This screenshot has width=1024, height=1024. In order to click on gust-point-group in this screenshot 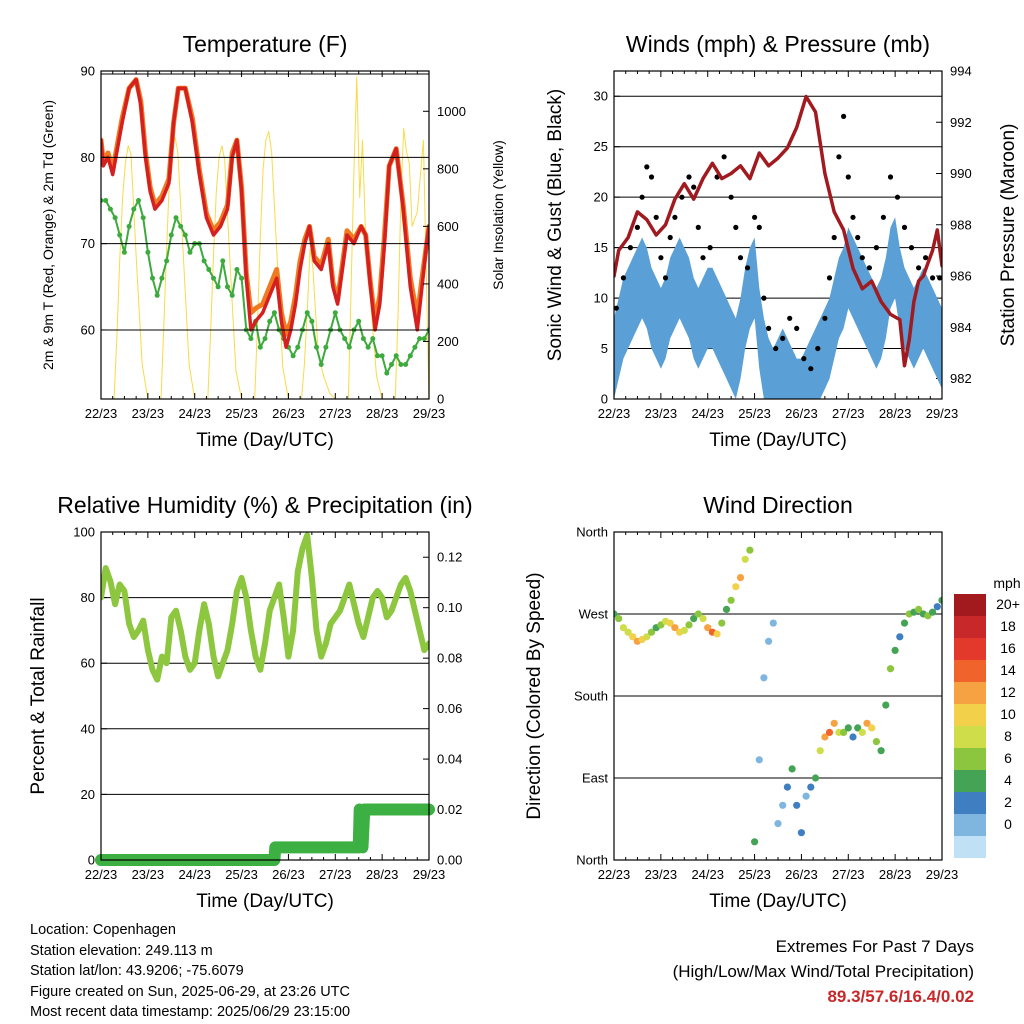, I will do `click(778, 242)`.